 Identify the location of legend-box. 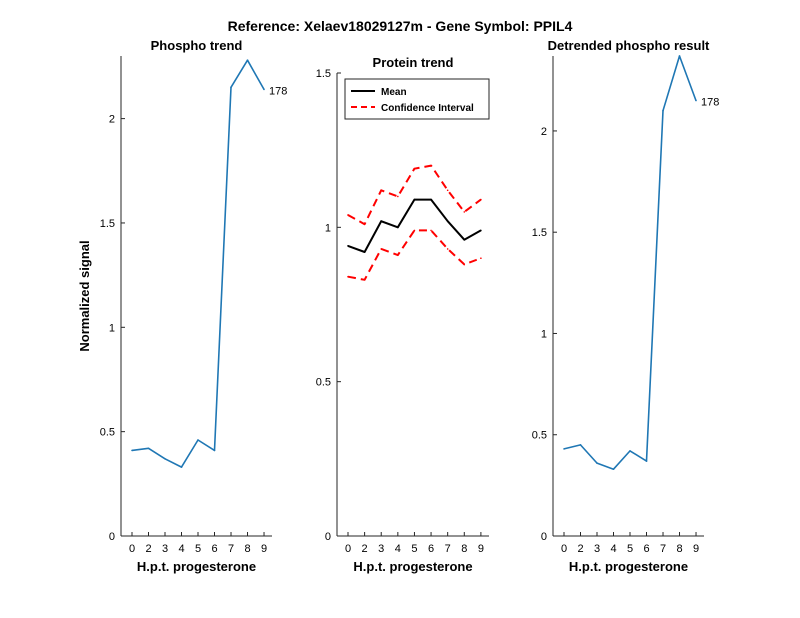
(417, 99).